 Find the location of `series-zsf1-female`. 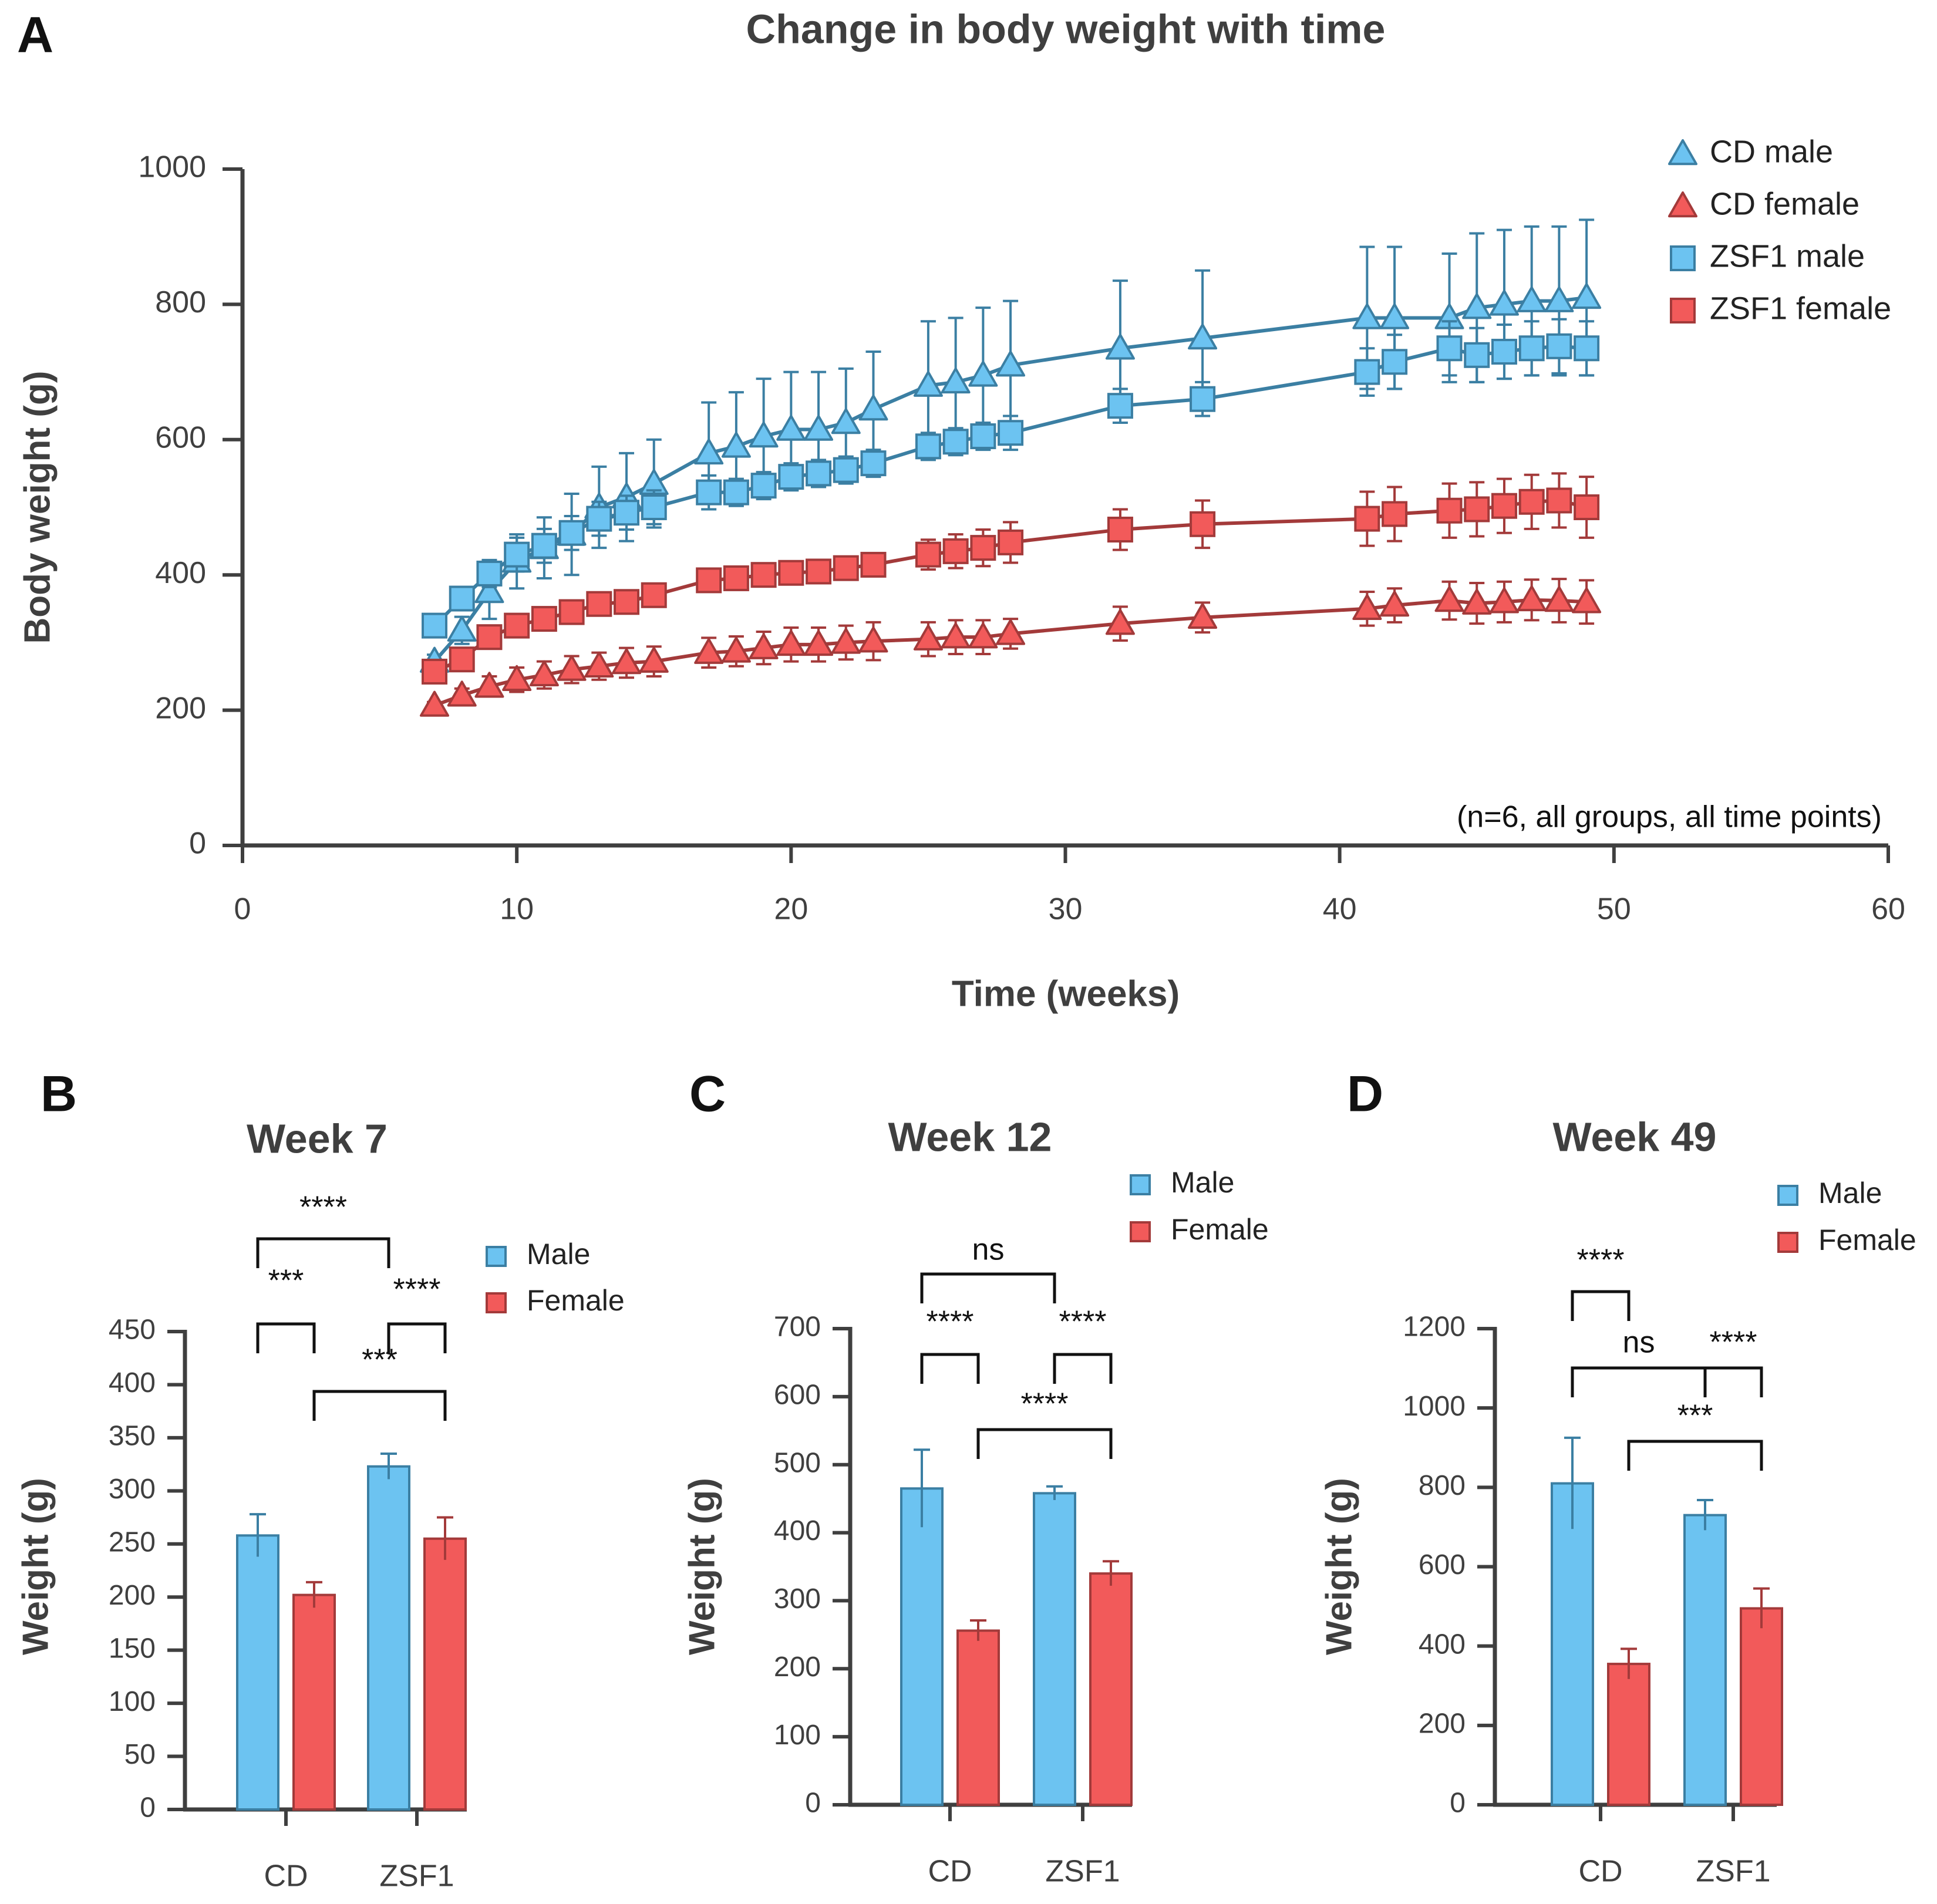

series-zsf1-female is located at coordinates (1011, 578).